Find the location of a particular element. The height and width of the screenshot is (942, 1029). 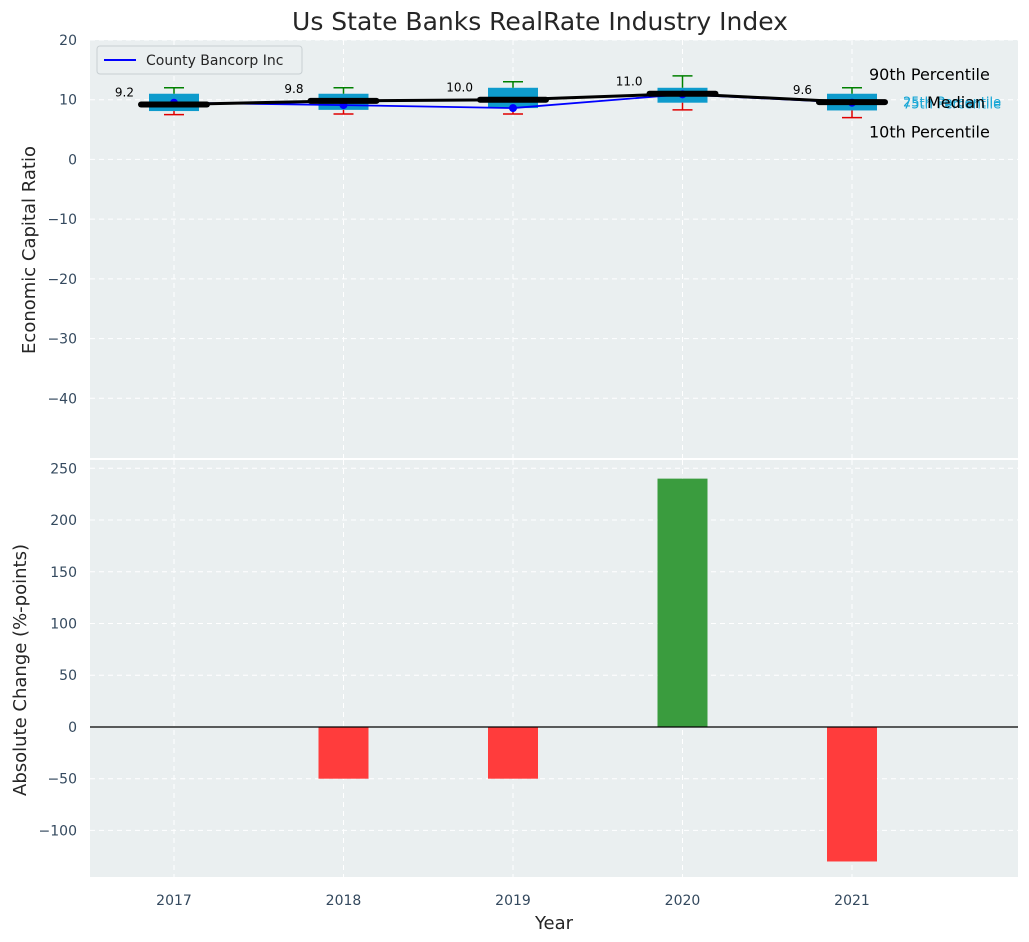

top-y-tick-label: −40 is located at coordinates (62, 399).